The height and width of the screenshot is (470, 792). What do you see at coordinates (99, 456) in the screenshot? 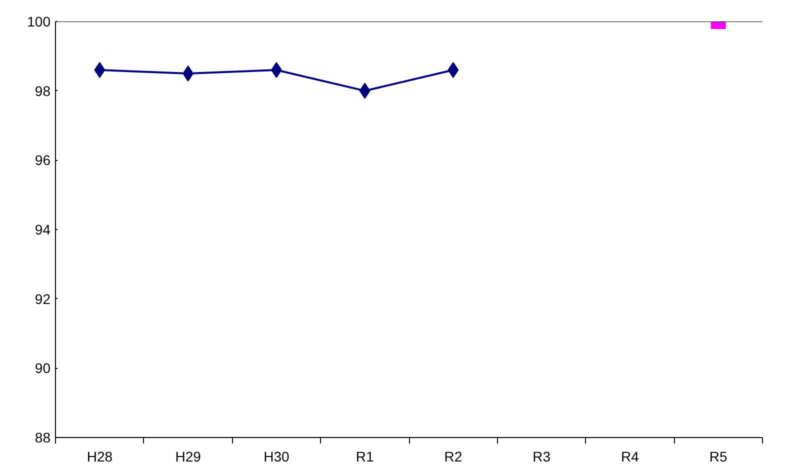
I see `x-tick-label: H28` at bounding box center [99, 456].